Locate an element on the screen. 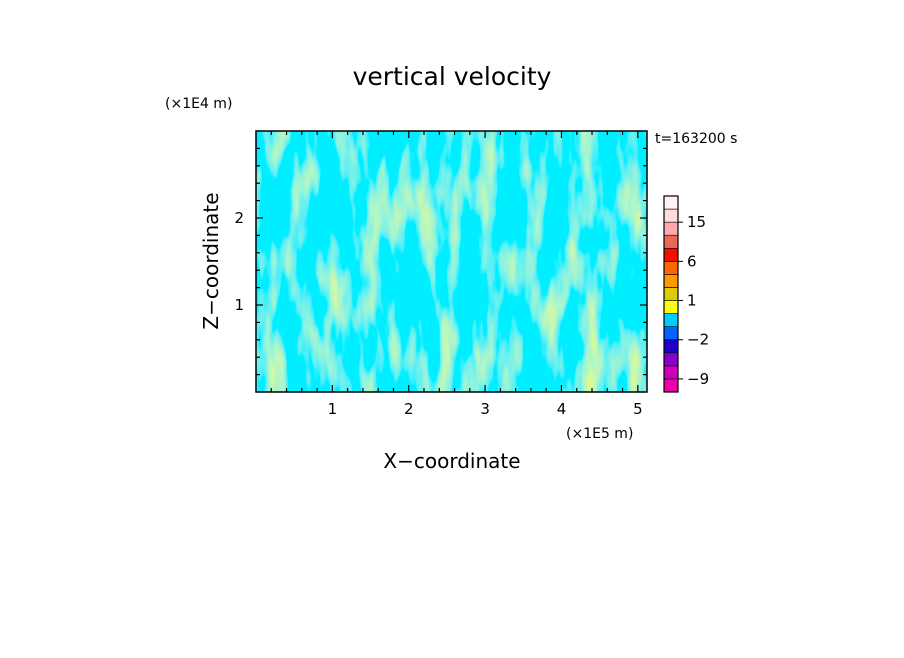 The height and width of the screenshot is (658, 904). colorbar-label: 6 is located at coordinates (692, 261).